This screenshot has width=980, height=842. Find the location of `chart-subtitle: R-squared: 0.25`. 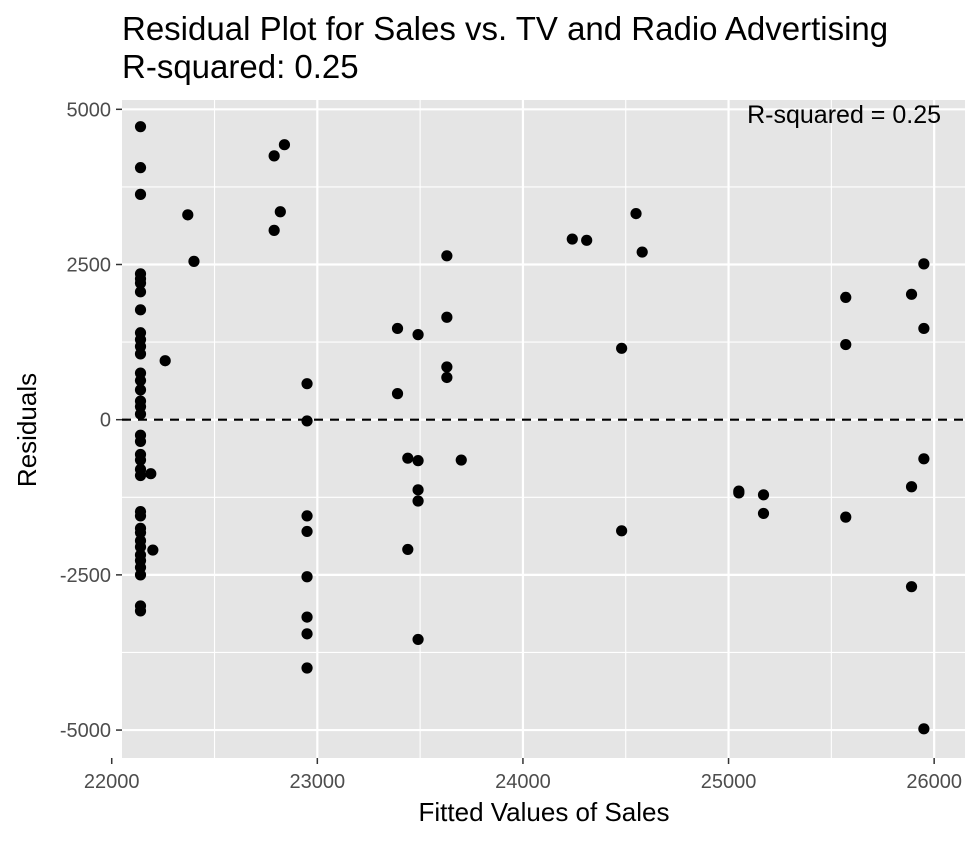

chart-subtitle: R-squared: 0.25 is located at coordinates (240, 66).